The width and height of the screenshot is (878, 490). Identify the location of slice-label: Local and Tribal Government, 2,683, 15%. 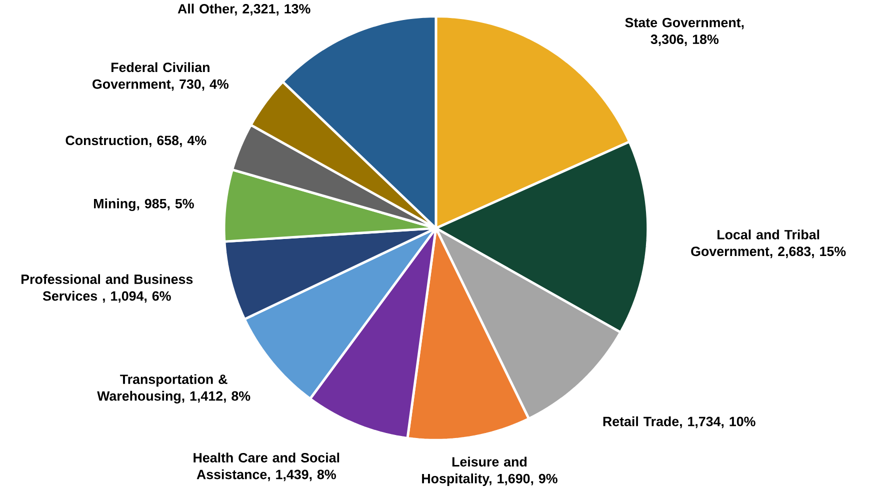
(768, 244).